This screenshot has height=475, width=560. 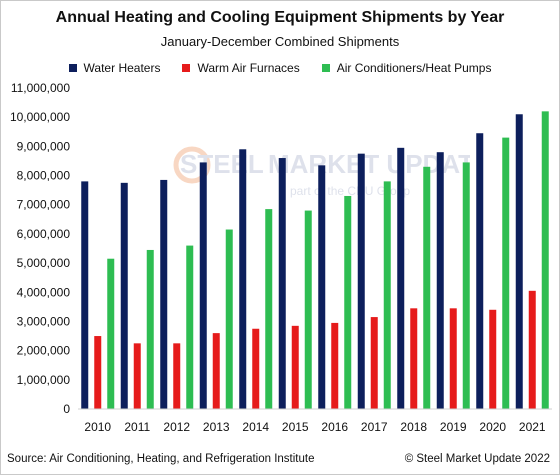 I want to click on bar-water-heaters-2012, so click(x=164, y=294).